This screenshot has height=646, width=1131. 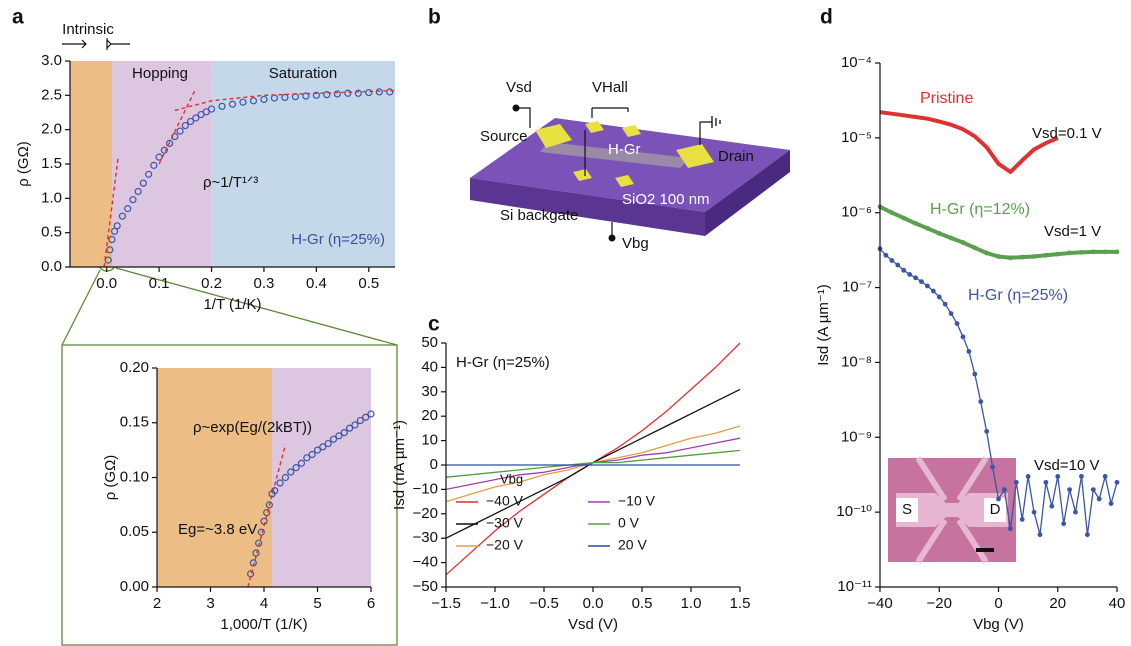 What do you see at coordinates (110, 478) in the screenshot?
I see `y-axis-title: ρ (GΩ)` at bounding box center [110, 478].